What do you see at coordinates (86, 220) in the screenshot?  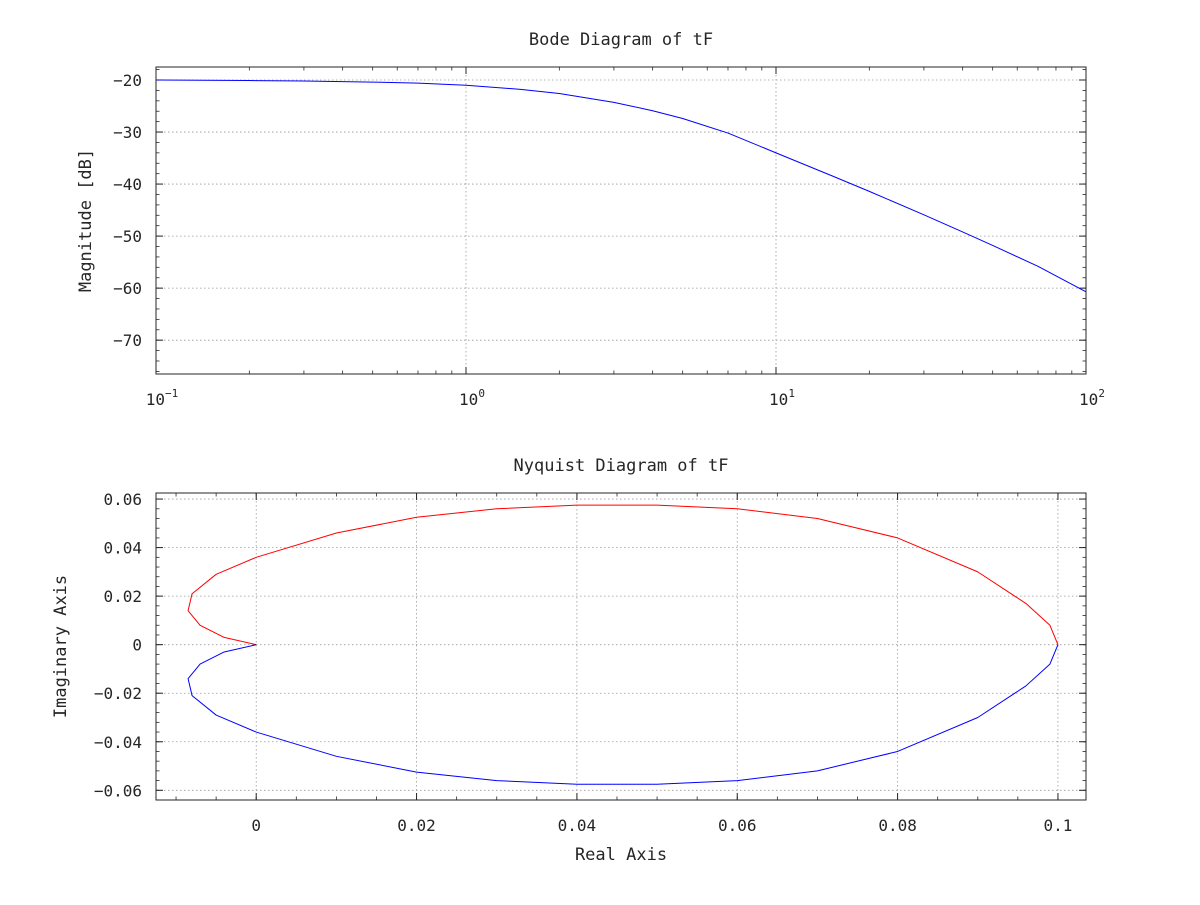 I see `y-axis-label: Magnitude [dB]` at bounding box center [86, 220].